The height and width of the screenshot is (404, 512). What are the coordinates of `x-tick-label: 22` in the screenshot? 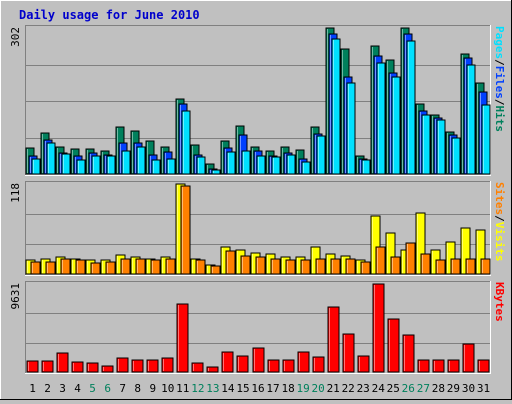 It's located at (348, 388).